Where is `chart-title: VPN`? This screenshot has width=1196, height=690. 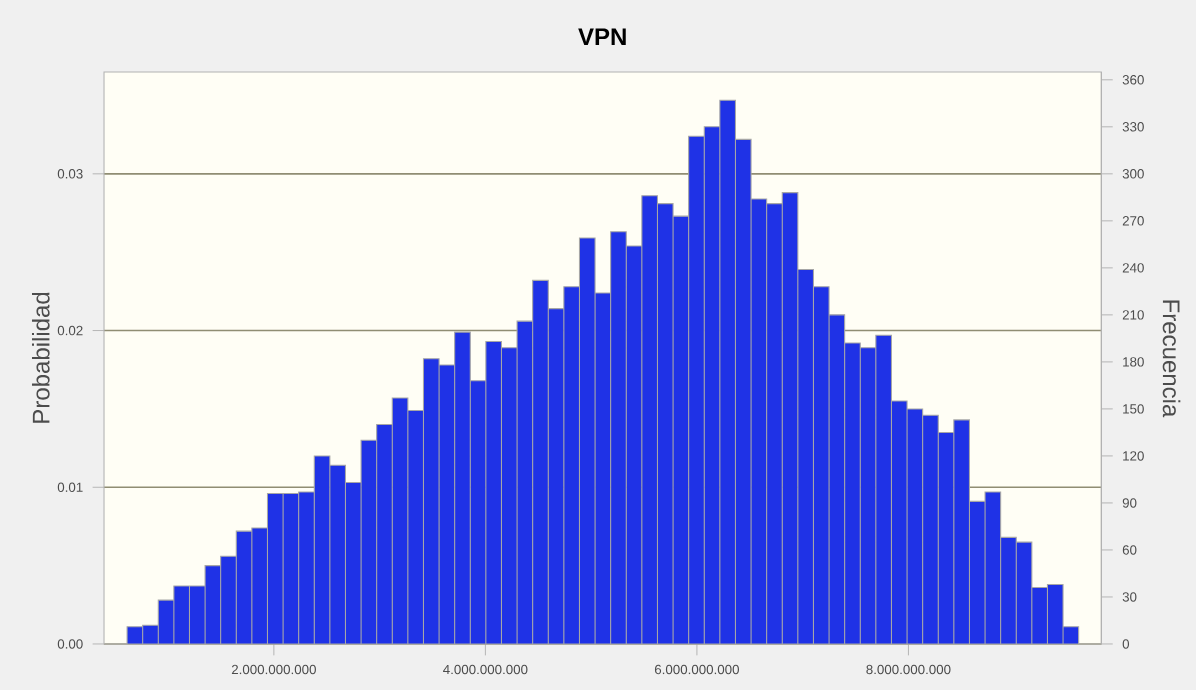
chart-title: VPN is located at coordinates (602, 36).